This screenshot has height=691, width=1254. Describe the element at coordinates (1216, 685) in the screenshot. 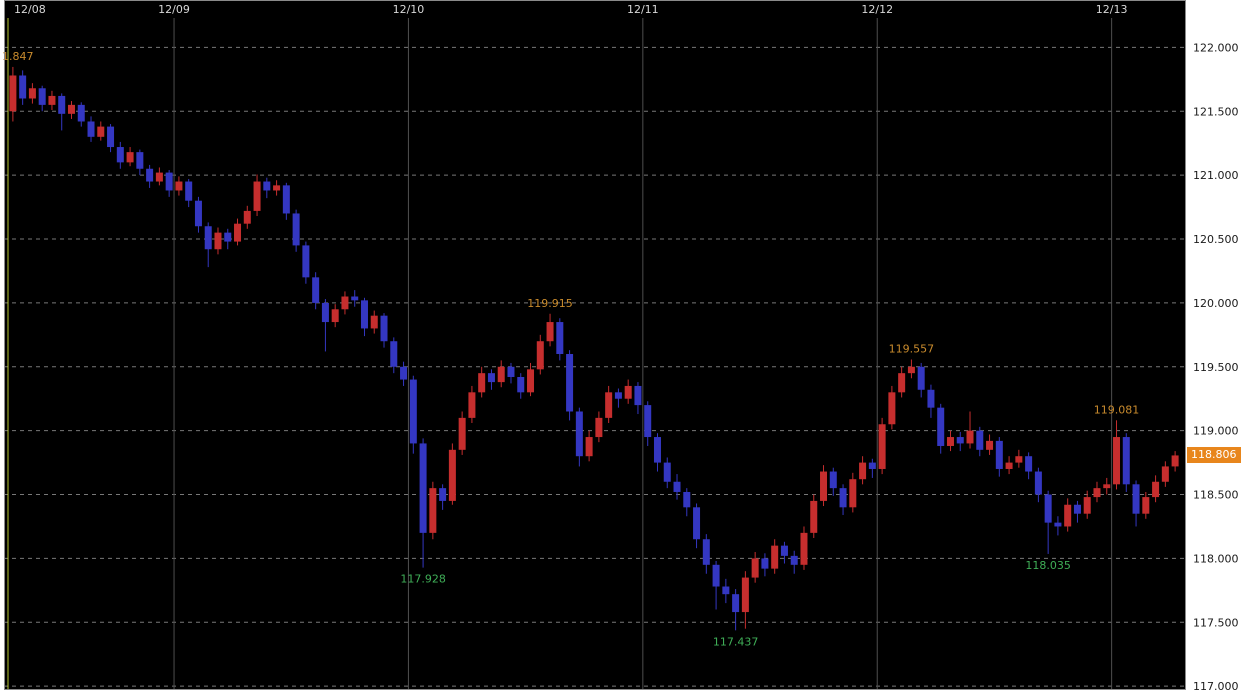

I see `price-axis-label: 117.000` at that location.